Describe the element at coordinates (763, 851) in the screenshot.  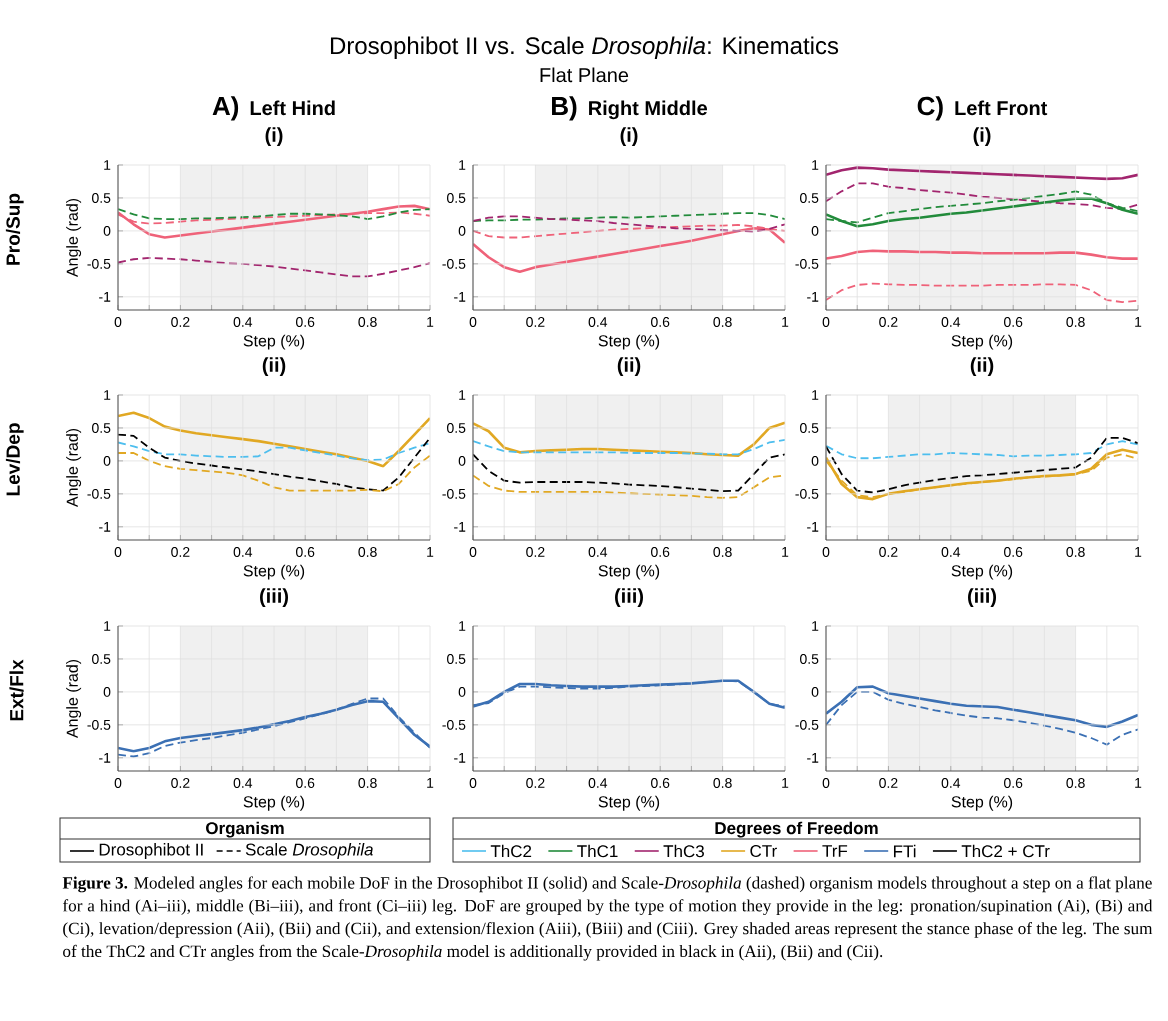
I see `category-label: CTr` at that location.